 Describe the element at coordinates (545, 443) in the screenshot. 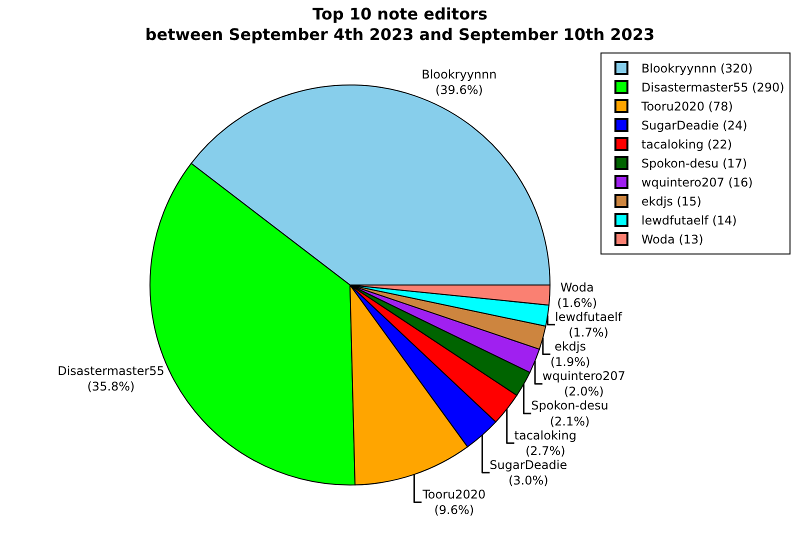

I see `data-label: tacaloking (2.7%)` at that location.